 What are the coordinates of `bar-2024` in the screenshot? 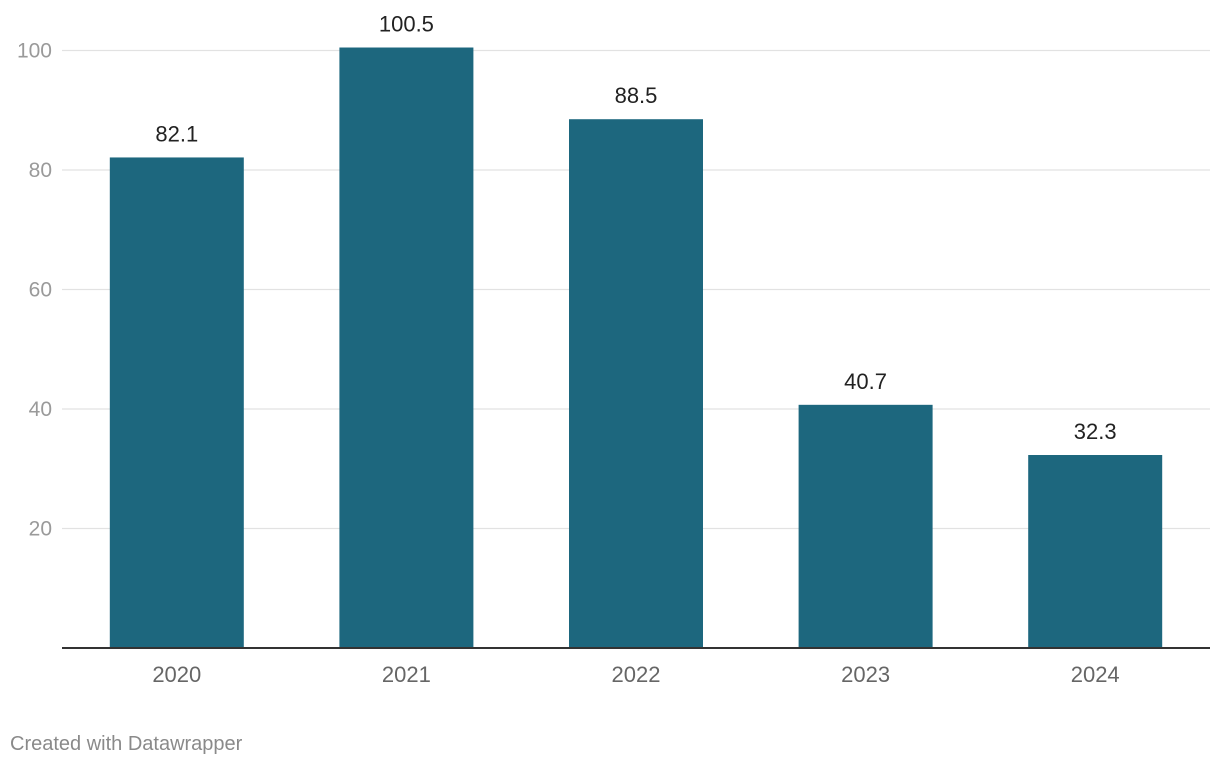 It's located at (1095, 551).